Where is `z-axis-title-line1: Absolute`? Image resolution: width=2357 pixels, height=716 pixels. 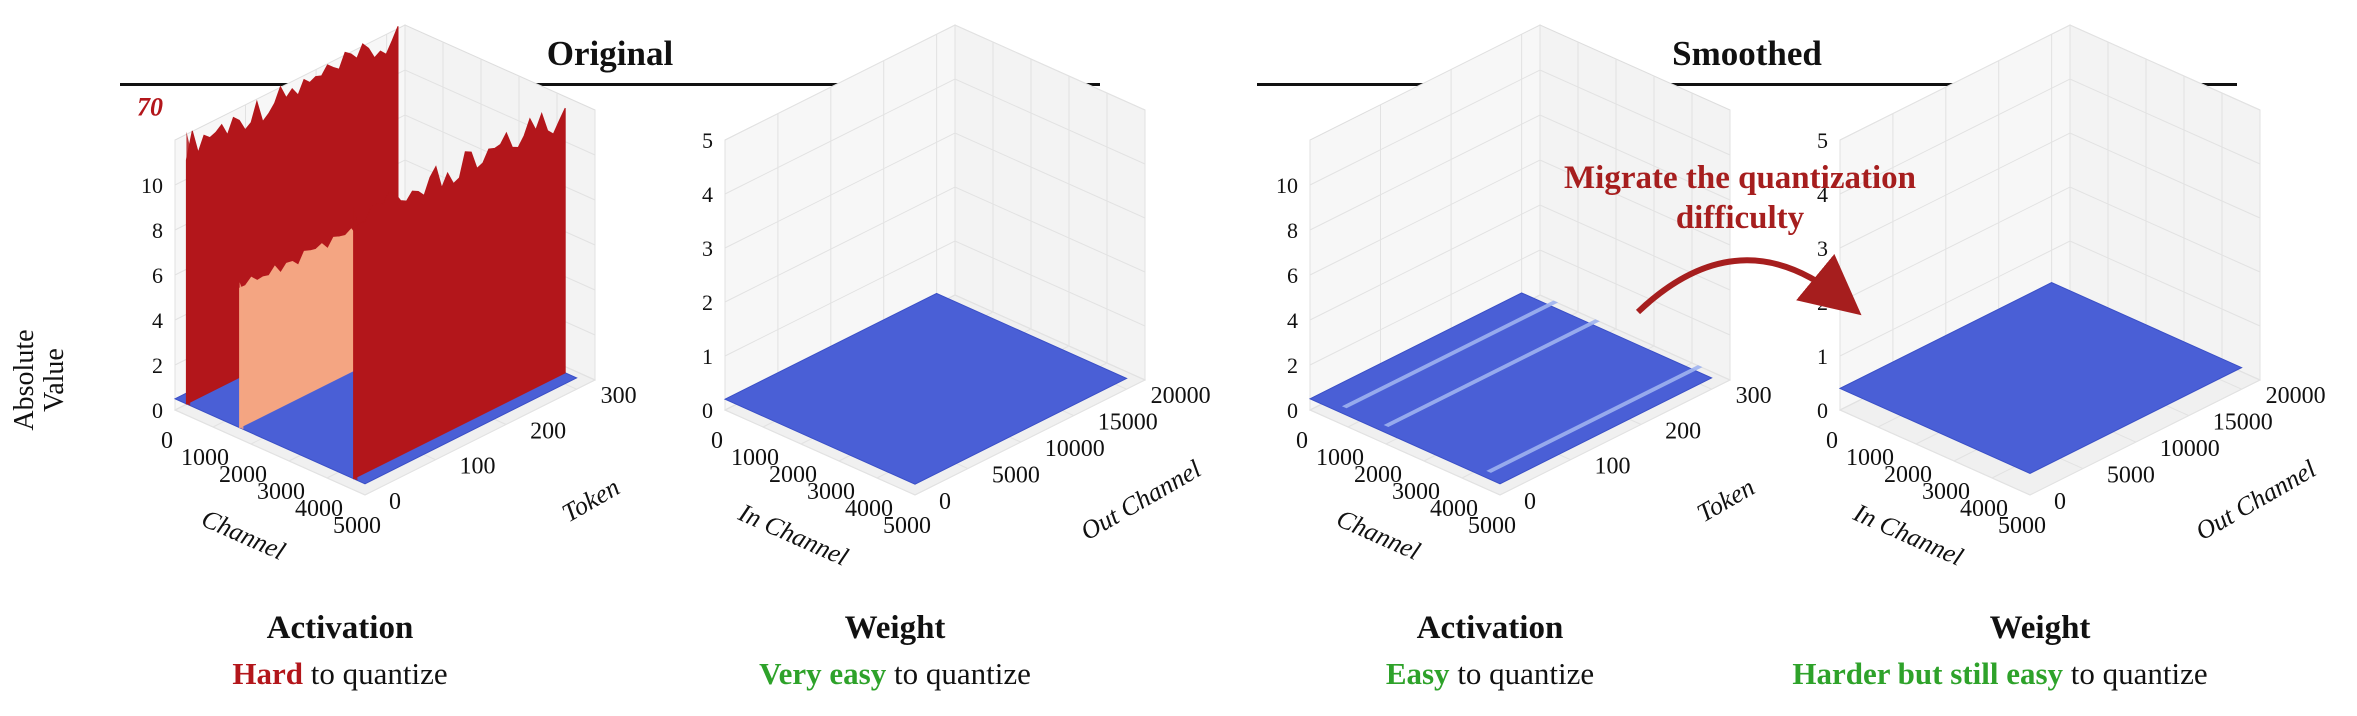
z-axis-title-line1: Absolute is located at coordinates (24, 380).